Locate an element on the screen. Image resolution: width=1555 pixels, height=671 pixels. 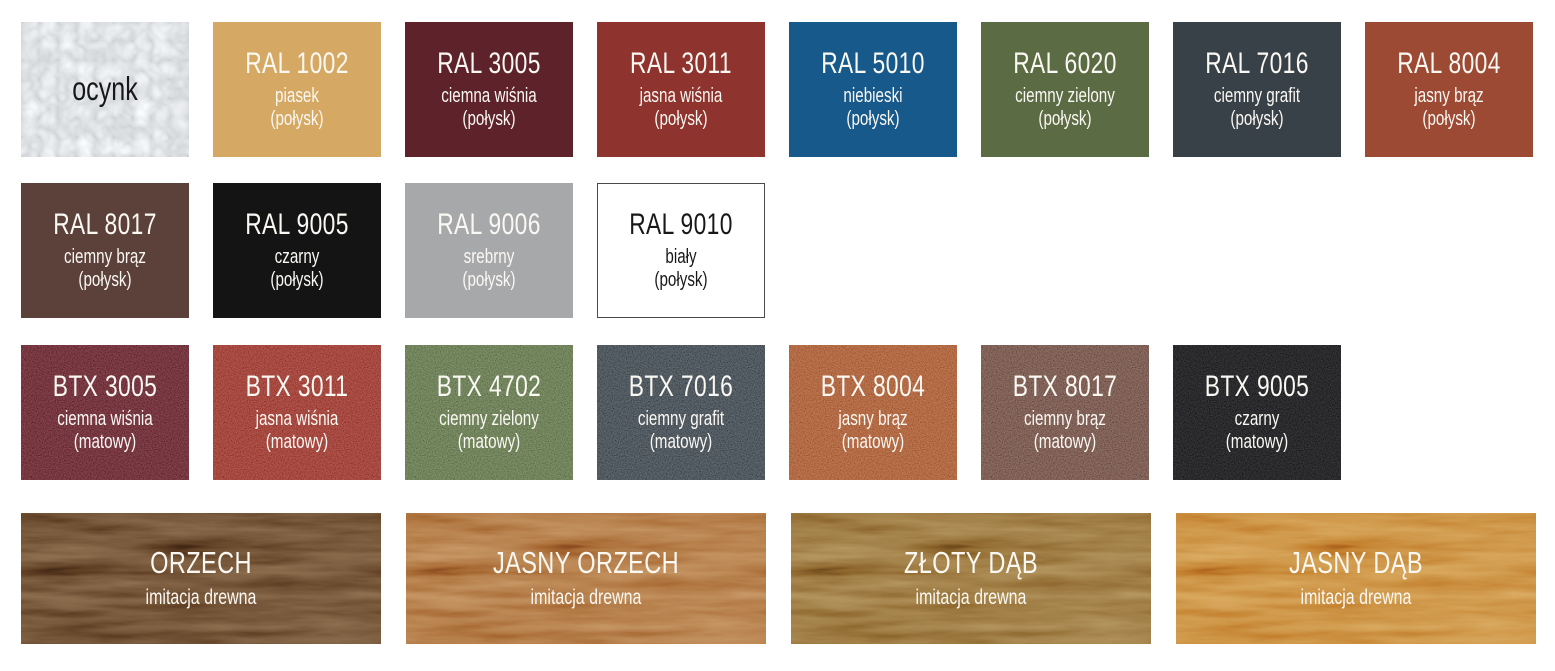
swatch-btx-3005: BTX 3005 ciemna wiśnia (matowy) is located at coordinates (105, 412).